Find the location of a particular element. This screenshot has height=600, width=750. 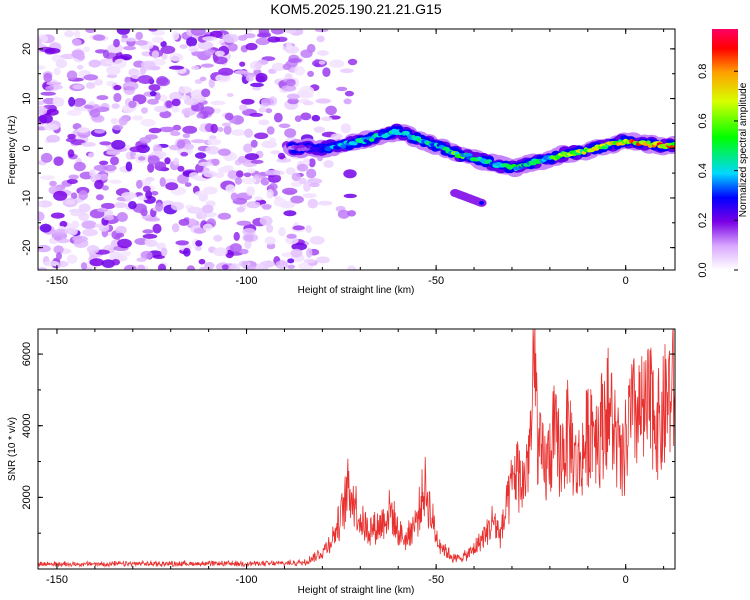

spectrogram-y-axis-label: Frequency (Hz) is located at coordinates (12, 150).